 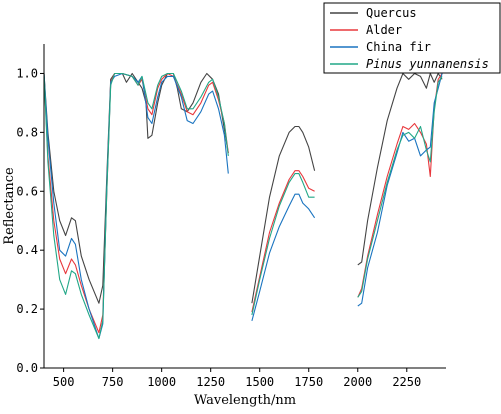 I want to click on legend-entry-china-fir: China fir, so click(x=380, y=47).